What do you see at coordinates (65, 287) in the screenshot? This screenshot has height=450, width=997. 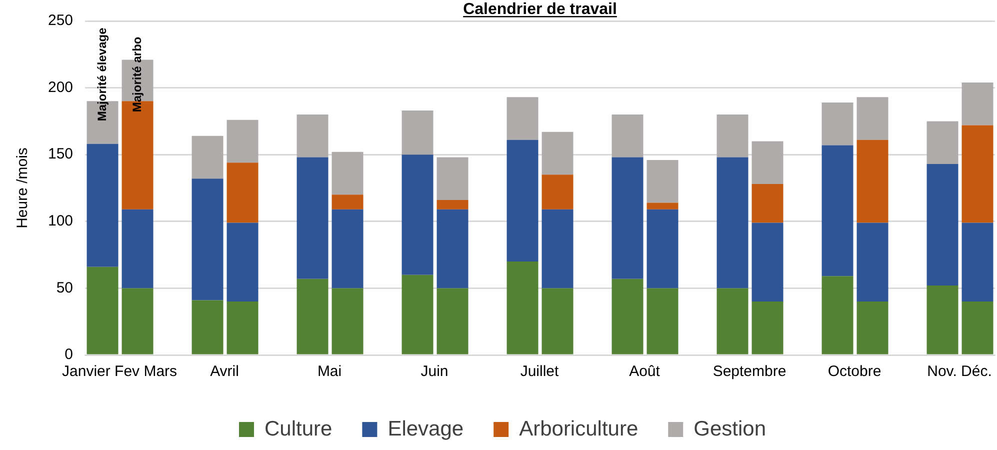 I see `y-tick-label: 50` at bounding box center [65, 287].